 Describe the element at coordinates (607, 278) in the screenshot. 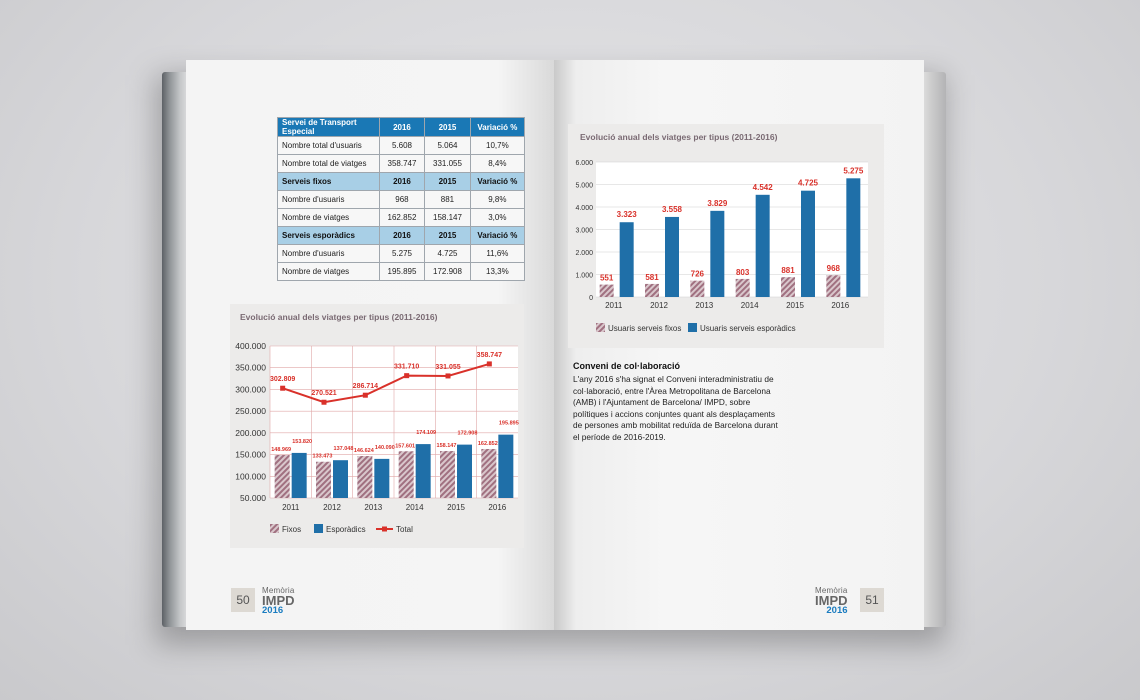

I see `data-label-fixos: 551` at that location.